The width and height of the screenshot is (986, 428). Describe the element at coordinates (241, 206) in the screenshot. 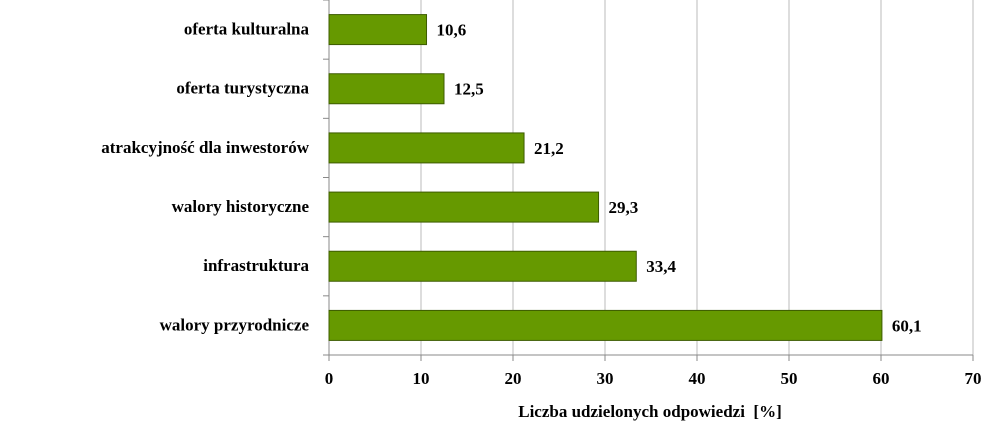

I see `y-tick-label: walory historyczne` at that location.